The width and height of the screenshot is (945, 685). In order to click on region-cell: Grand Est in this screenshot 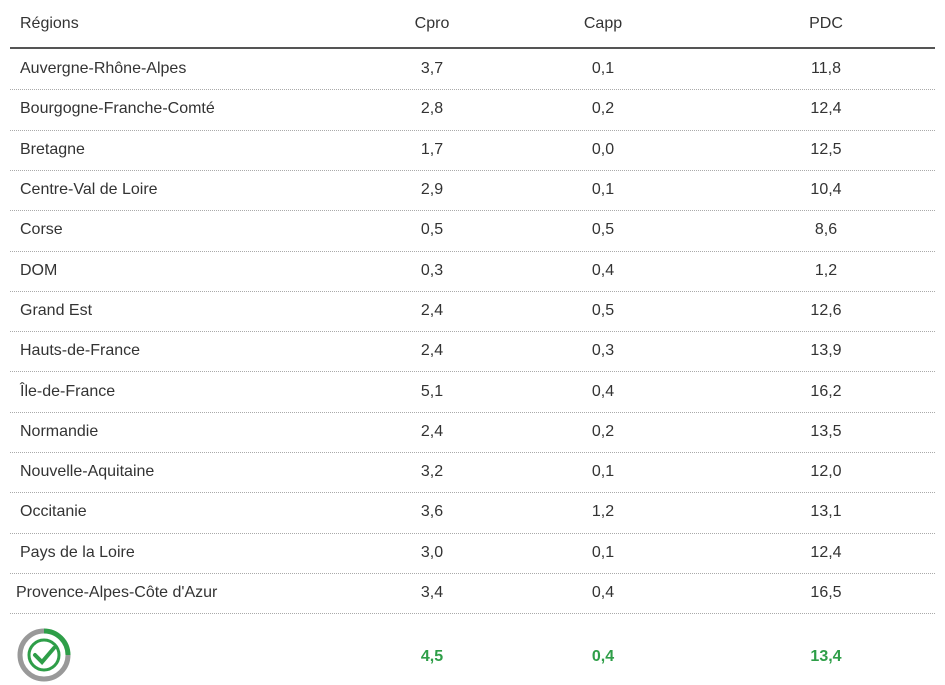, I will do `click(56, 310)`.